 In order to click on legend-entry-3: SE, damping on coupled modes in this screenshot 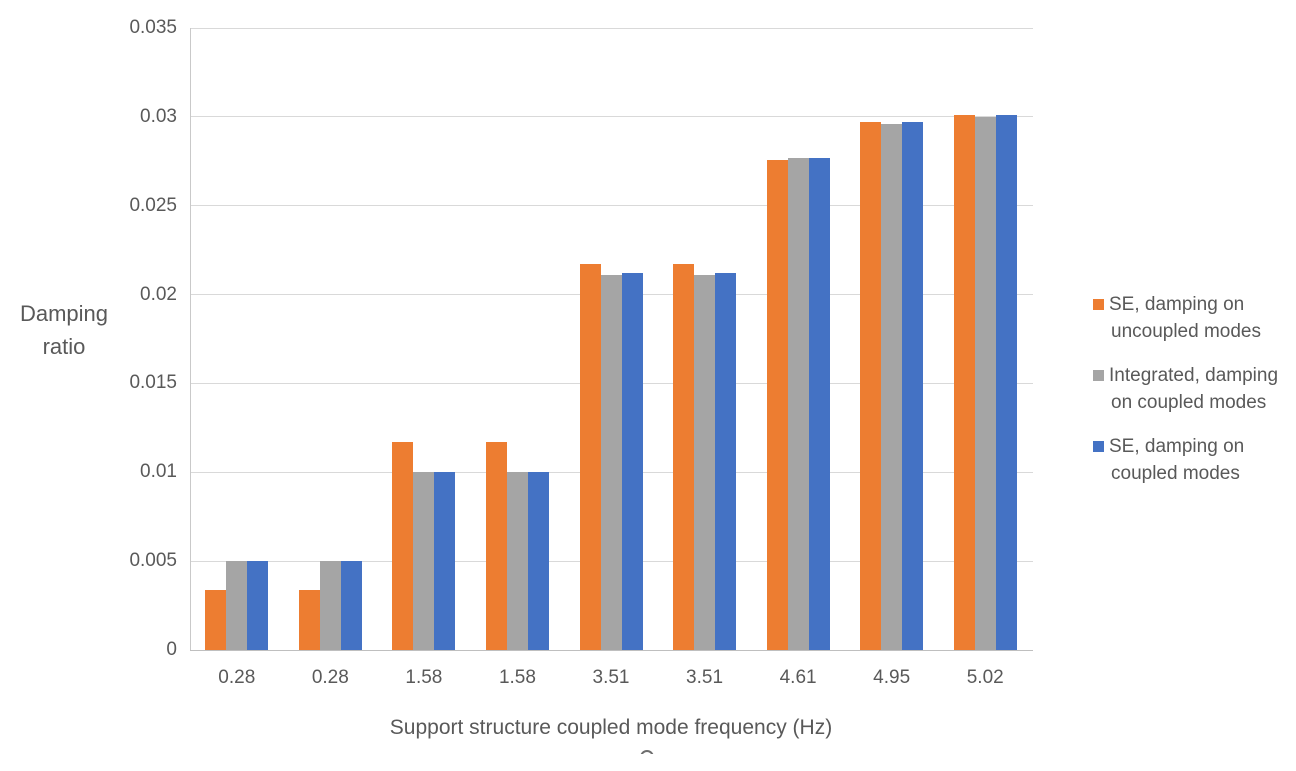, I will do `click(1193, 460)`.